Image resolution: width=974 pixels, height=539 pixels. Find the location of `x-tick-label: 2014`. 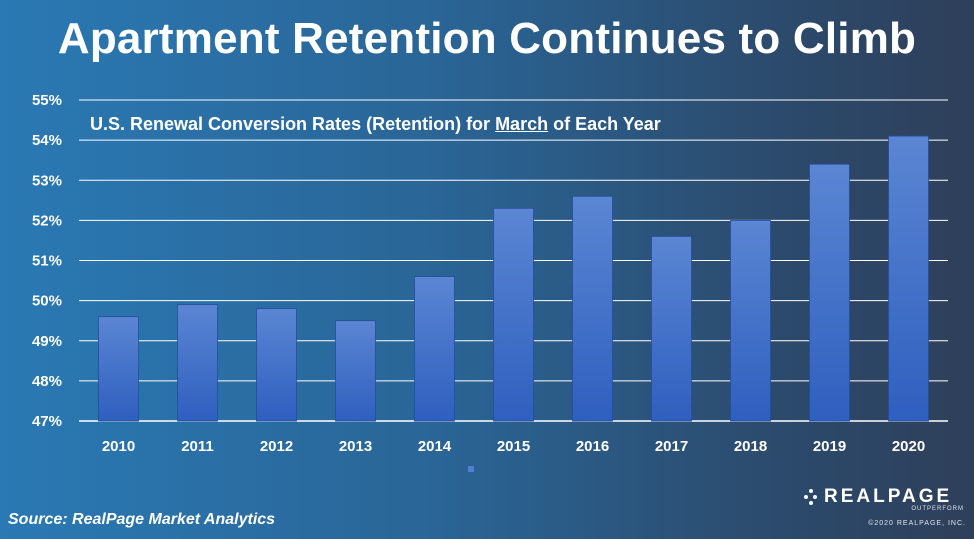

x-tick-label: 2014 is located at coordinates (435, 446).